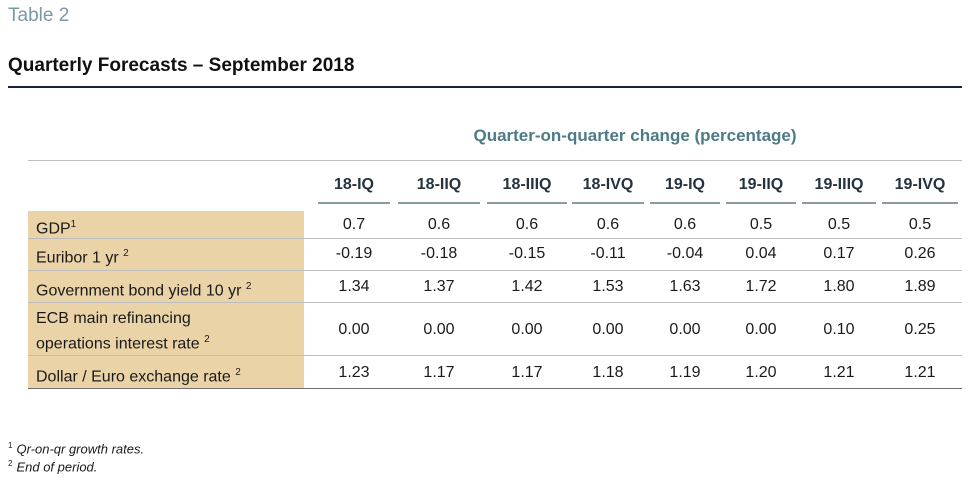 The width and height of the screenshot is (969, 481). I want to click on table-cell: 1.23, so click(354, 372).